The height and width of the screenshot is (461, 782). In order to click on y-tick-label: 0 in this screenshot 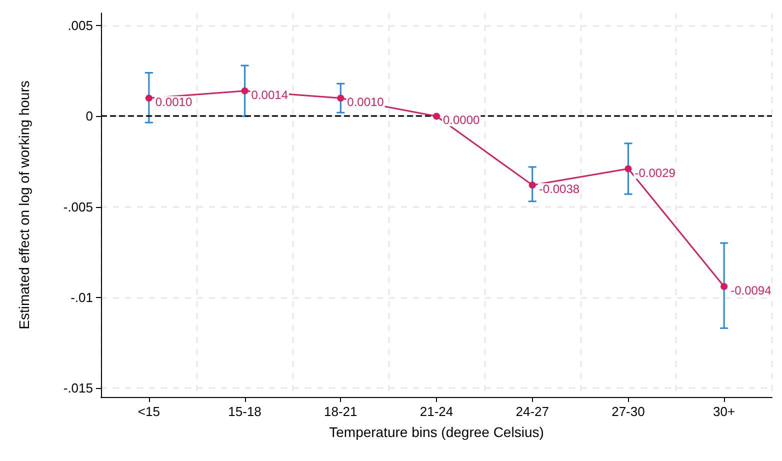, I will do `click(89, 116)`.